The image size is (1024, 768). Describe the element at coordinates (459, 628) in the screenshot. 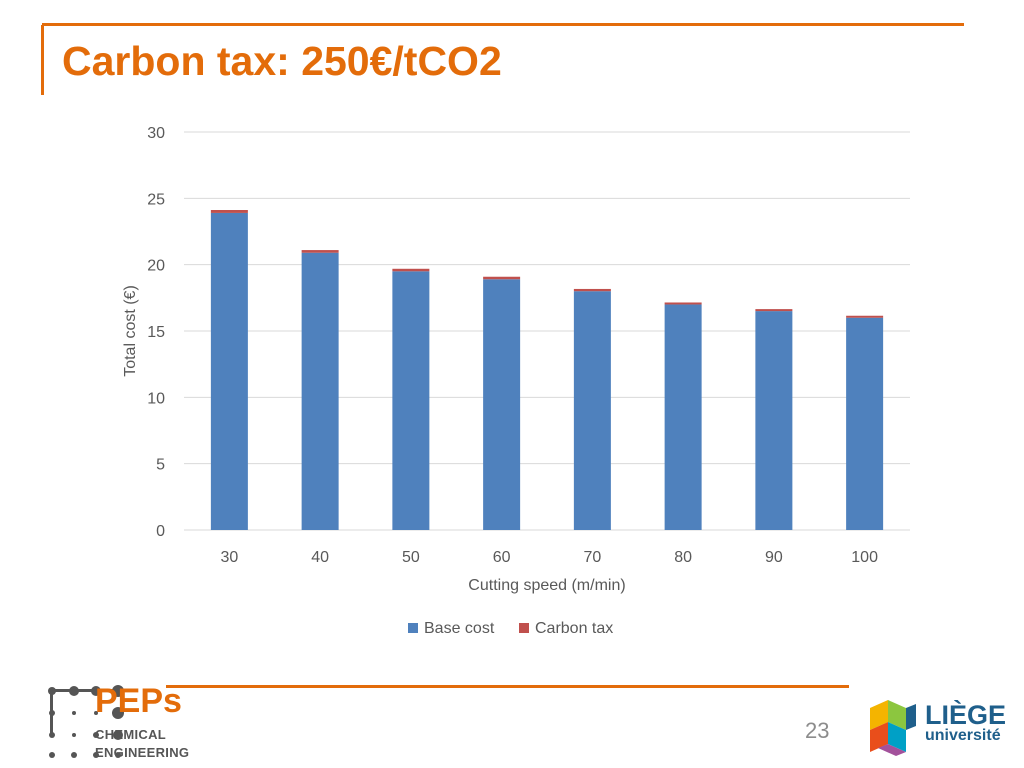

I see `legend-label: Base cost` at that location.